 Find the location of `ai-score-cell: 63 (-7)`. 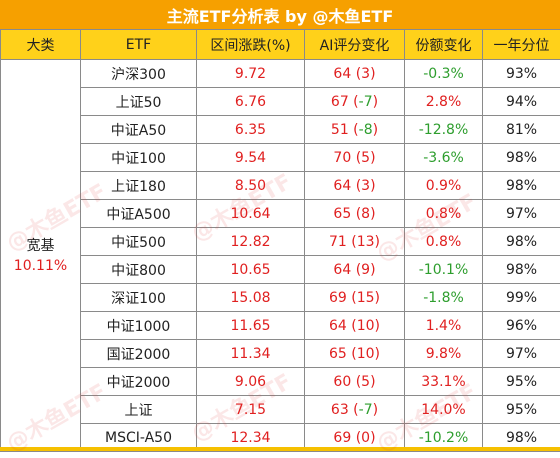

ai-score-cell: 63 (-7) is located at coordinates (355, 410).